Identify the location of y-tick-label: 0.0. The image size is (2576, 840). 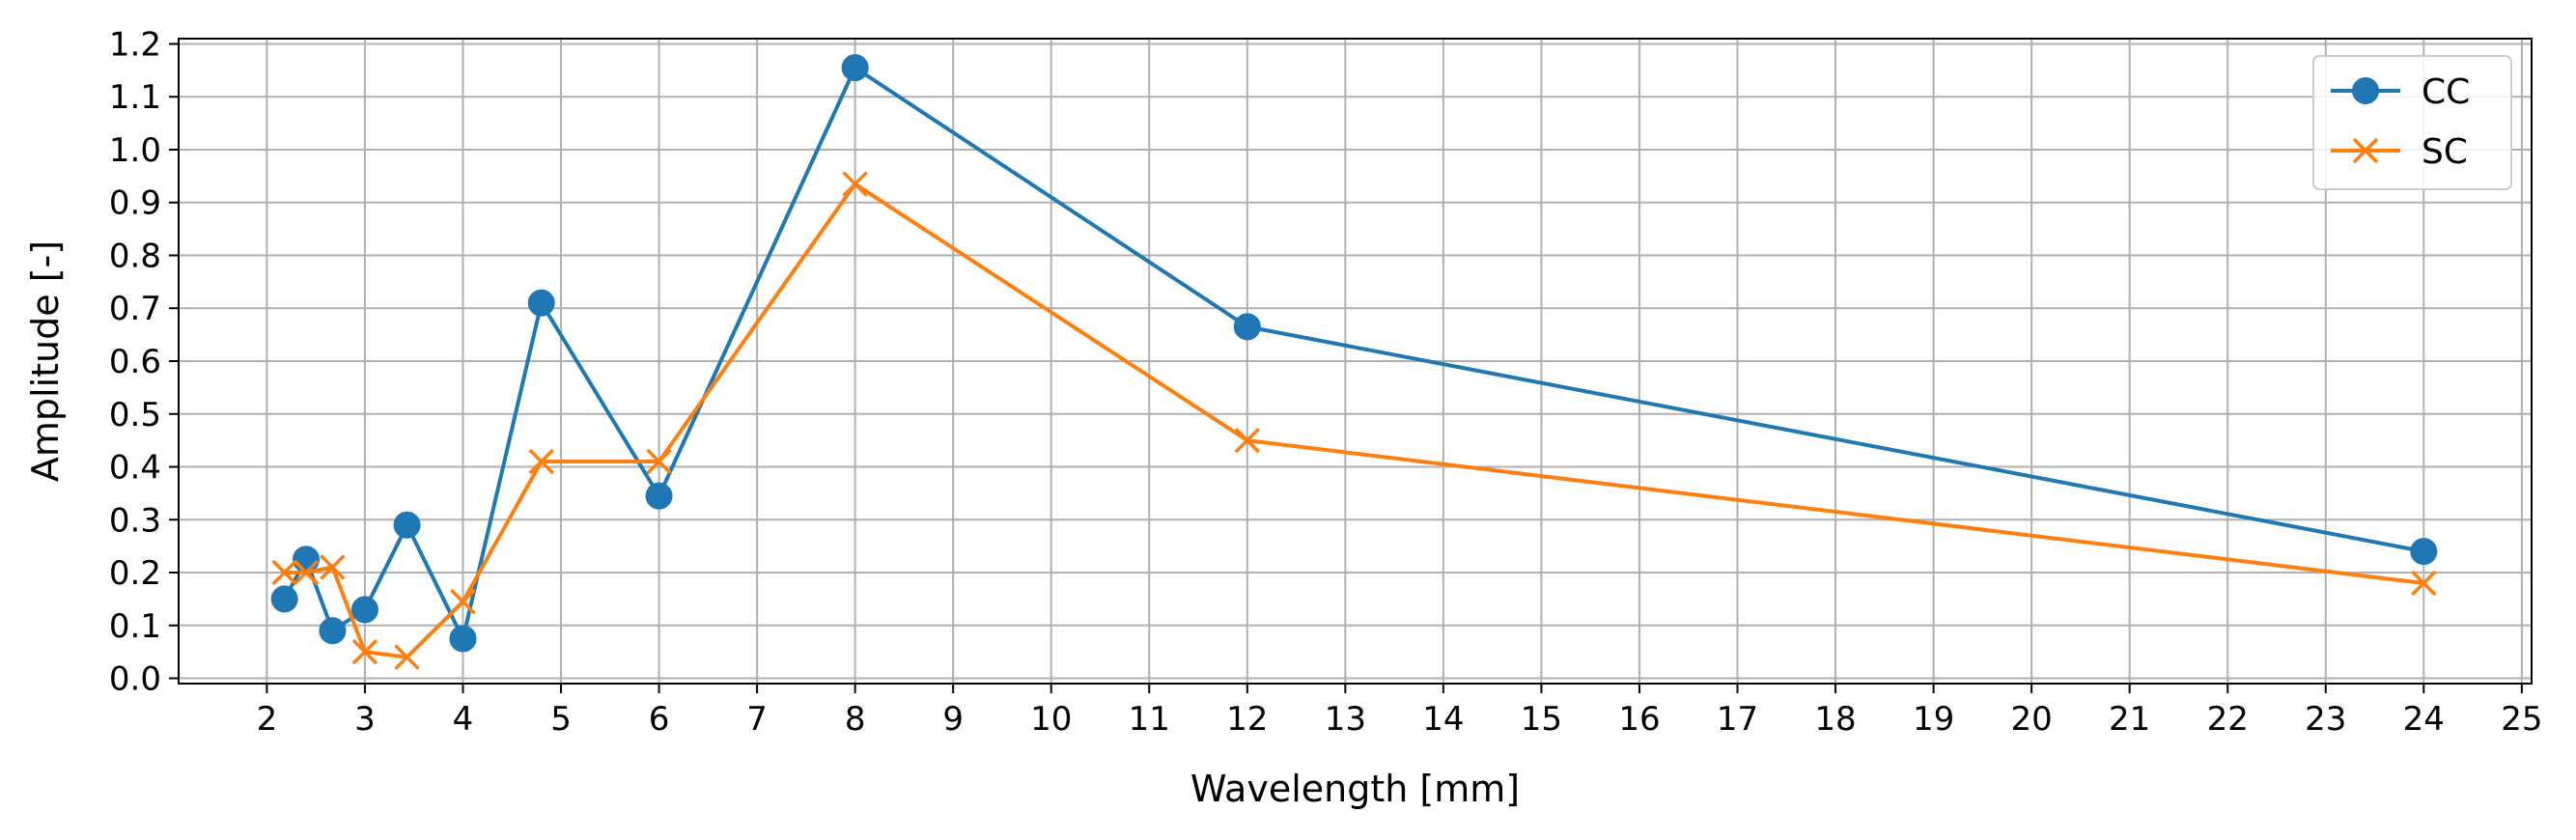
(135, 680).